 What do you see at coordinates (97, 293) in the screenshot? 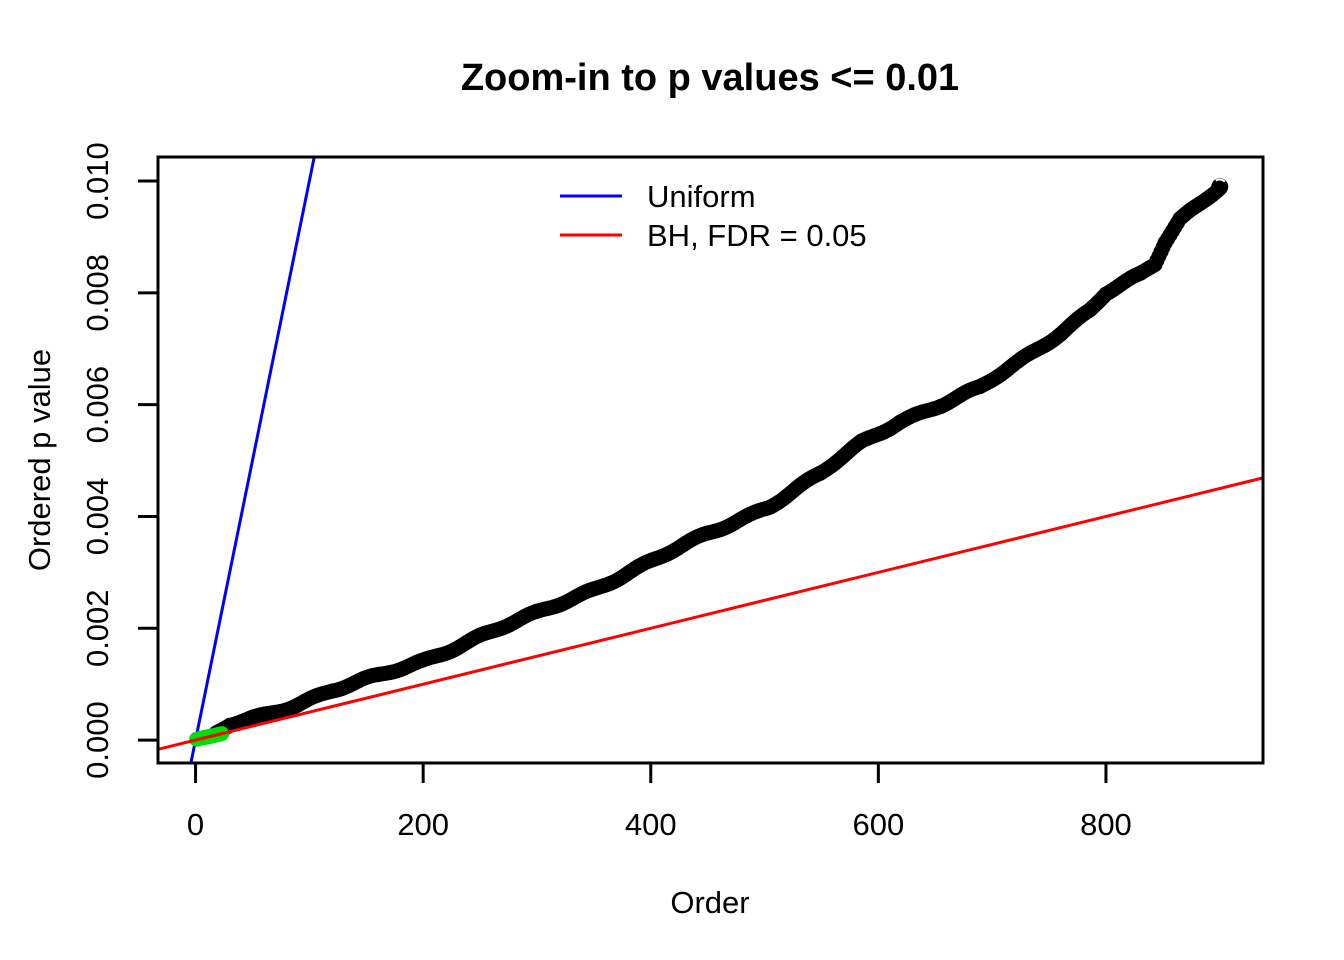
I see `y-tick-label: 0.008` at bounding box center [97, 293].